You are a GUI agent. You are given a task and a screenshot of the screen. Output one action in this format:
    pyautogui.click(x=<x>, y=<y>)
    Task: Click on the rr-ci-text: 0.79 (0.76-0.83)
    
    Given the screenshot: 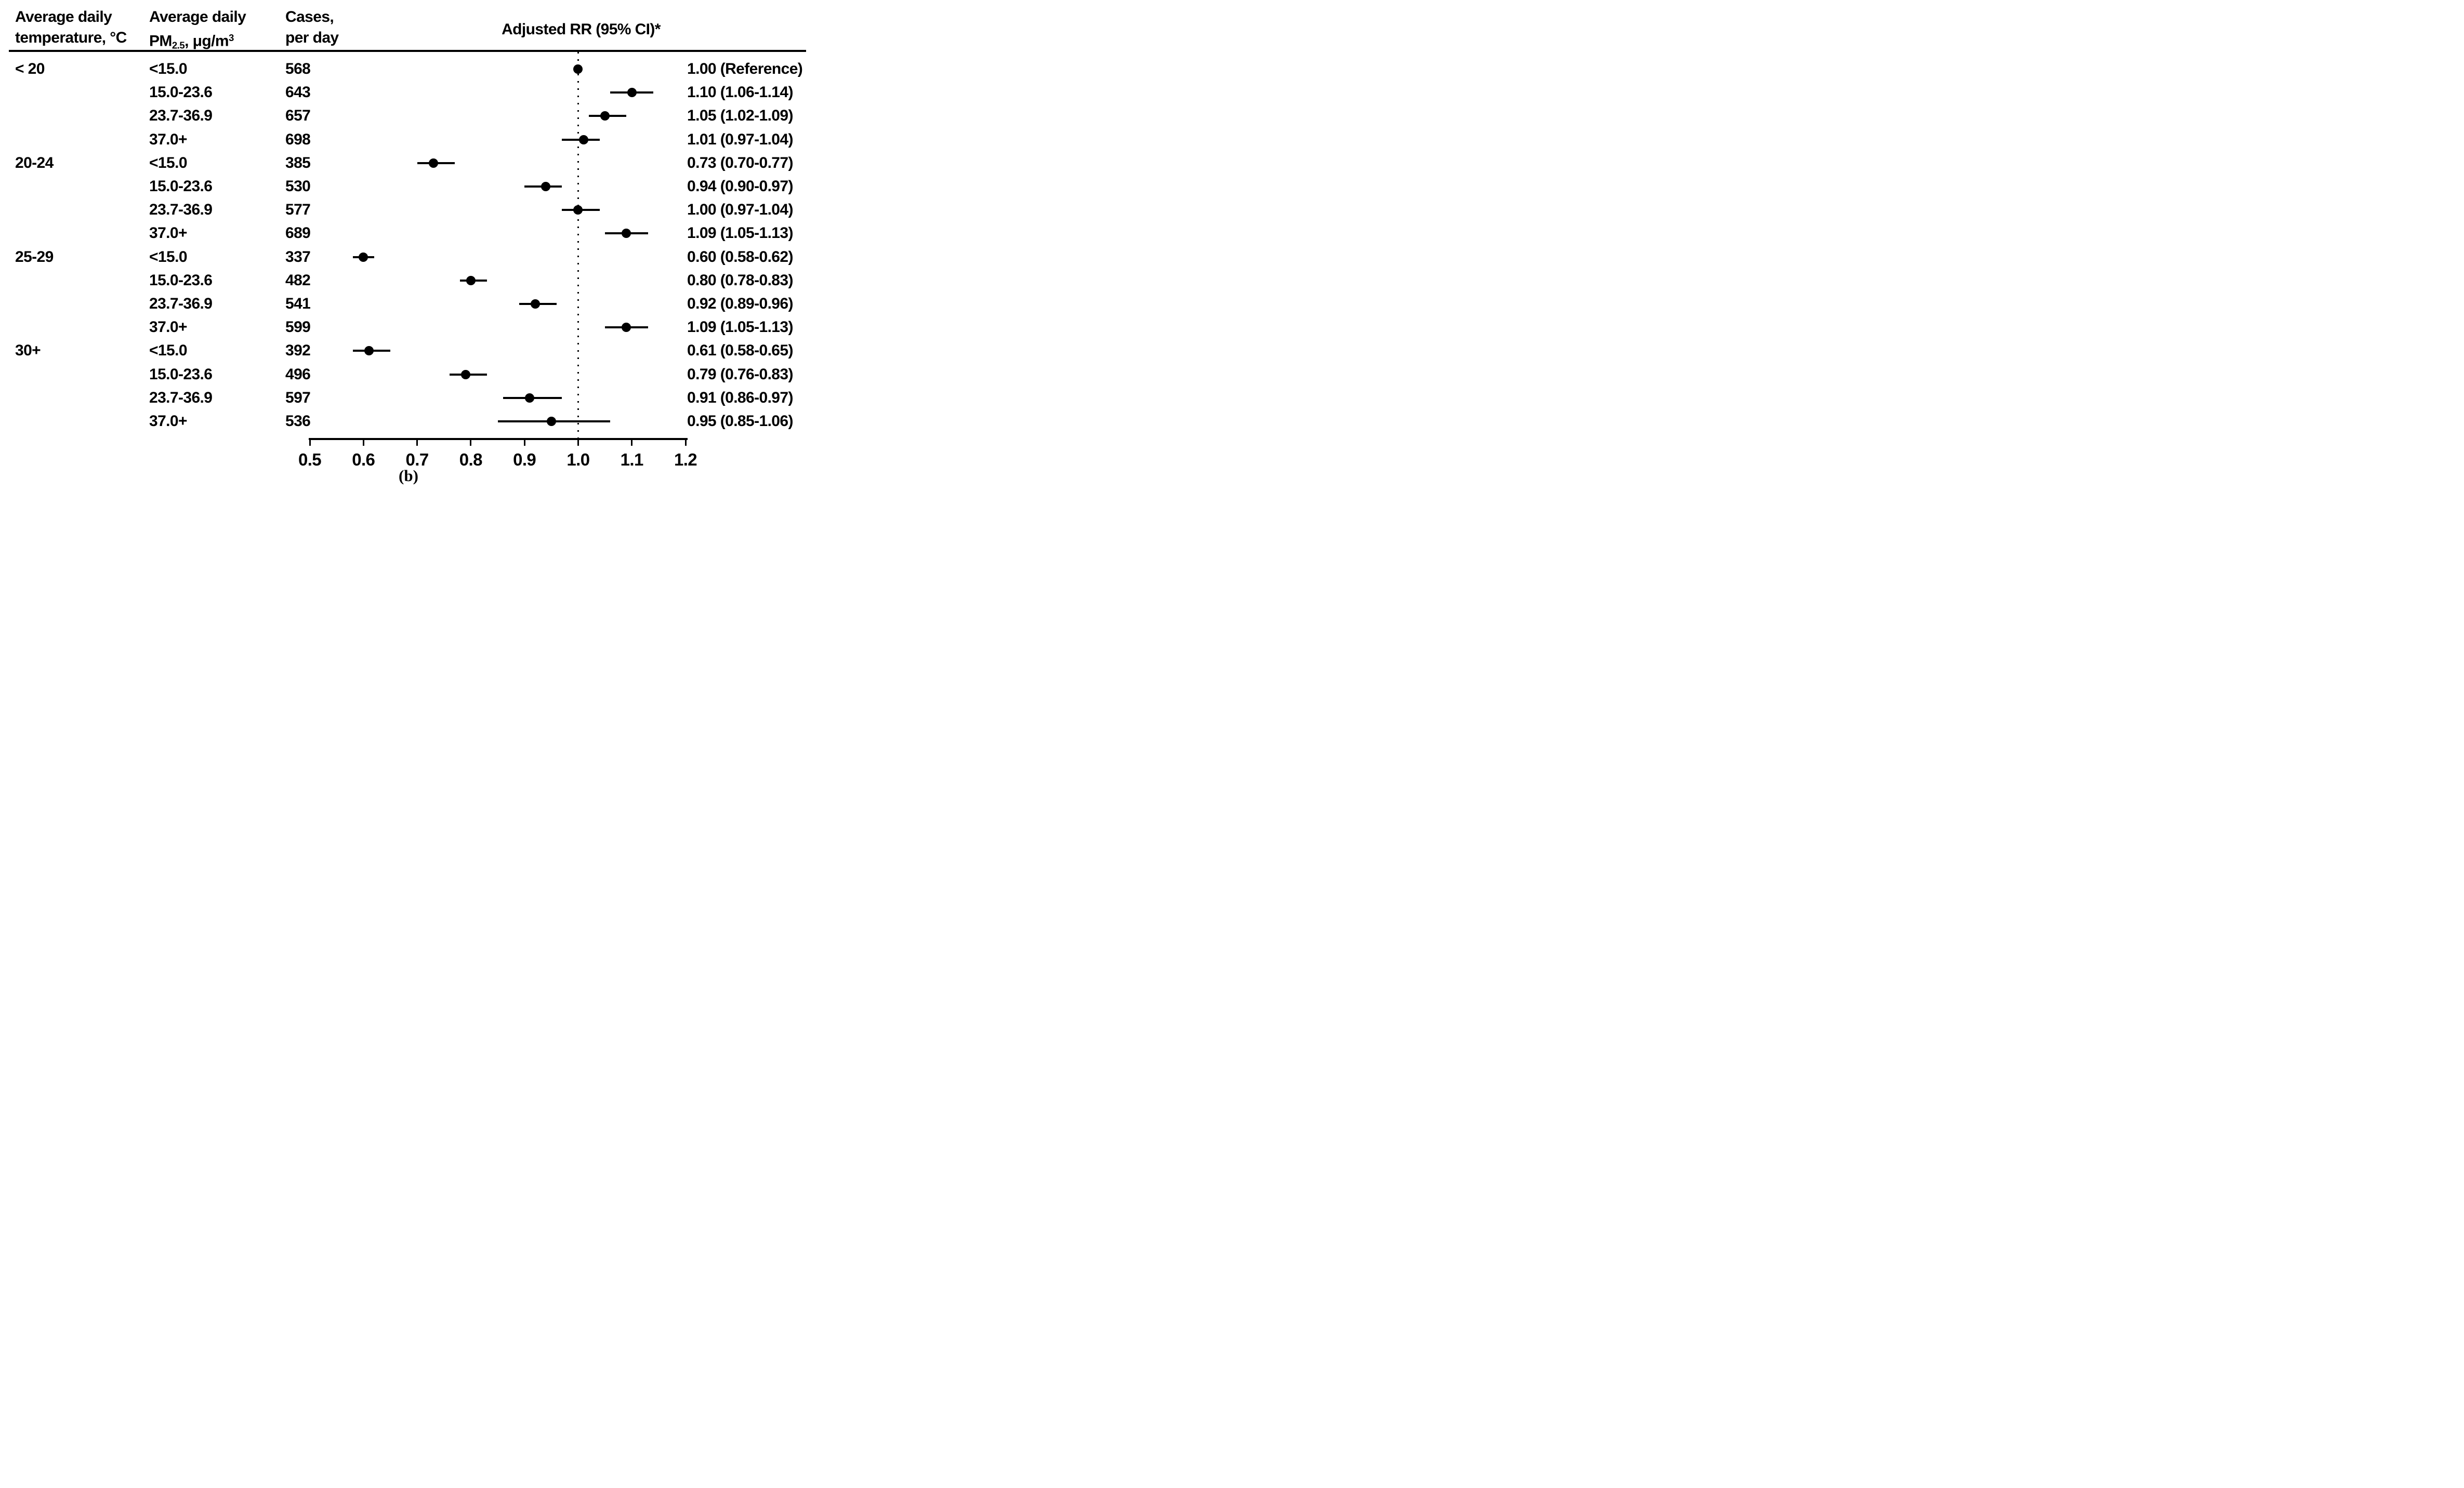 What is the action you would take?
    pyautogui.click(x=740, y=374)
    